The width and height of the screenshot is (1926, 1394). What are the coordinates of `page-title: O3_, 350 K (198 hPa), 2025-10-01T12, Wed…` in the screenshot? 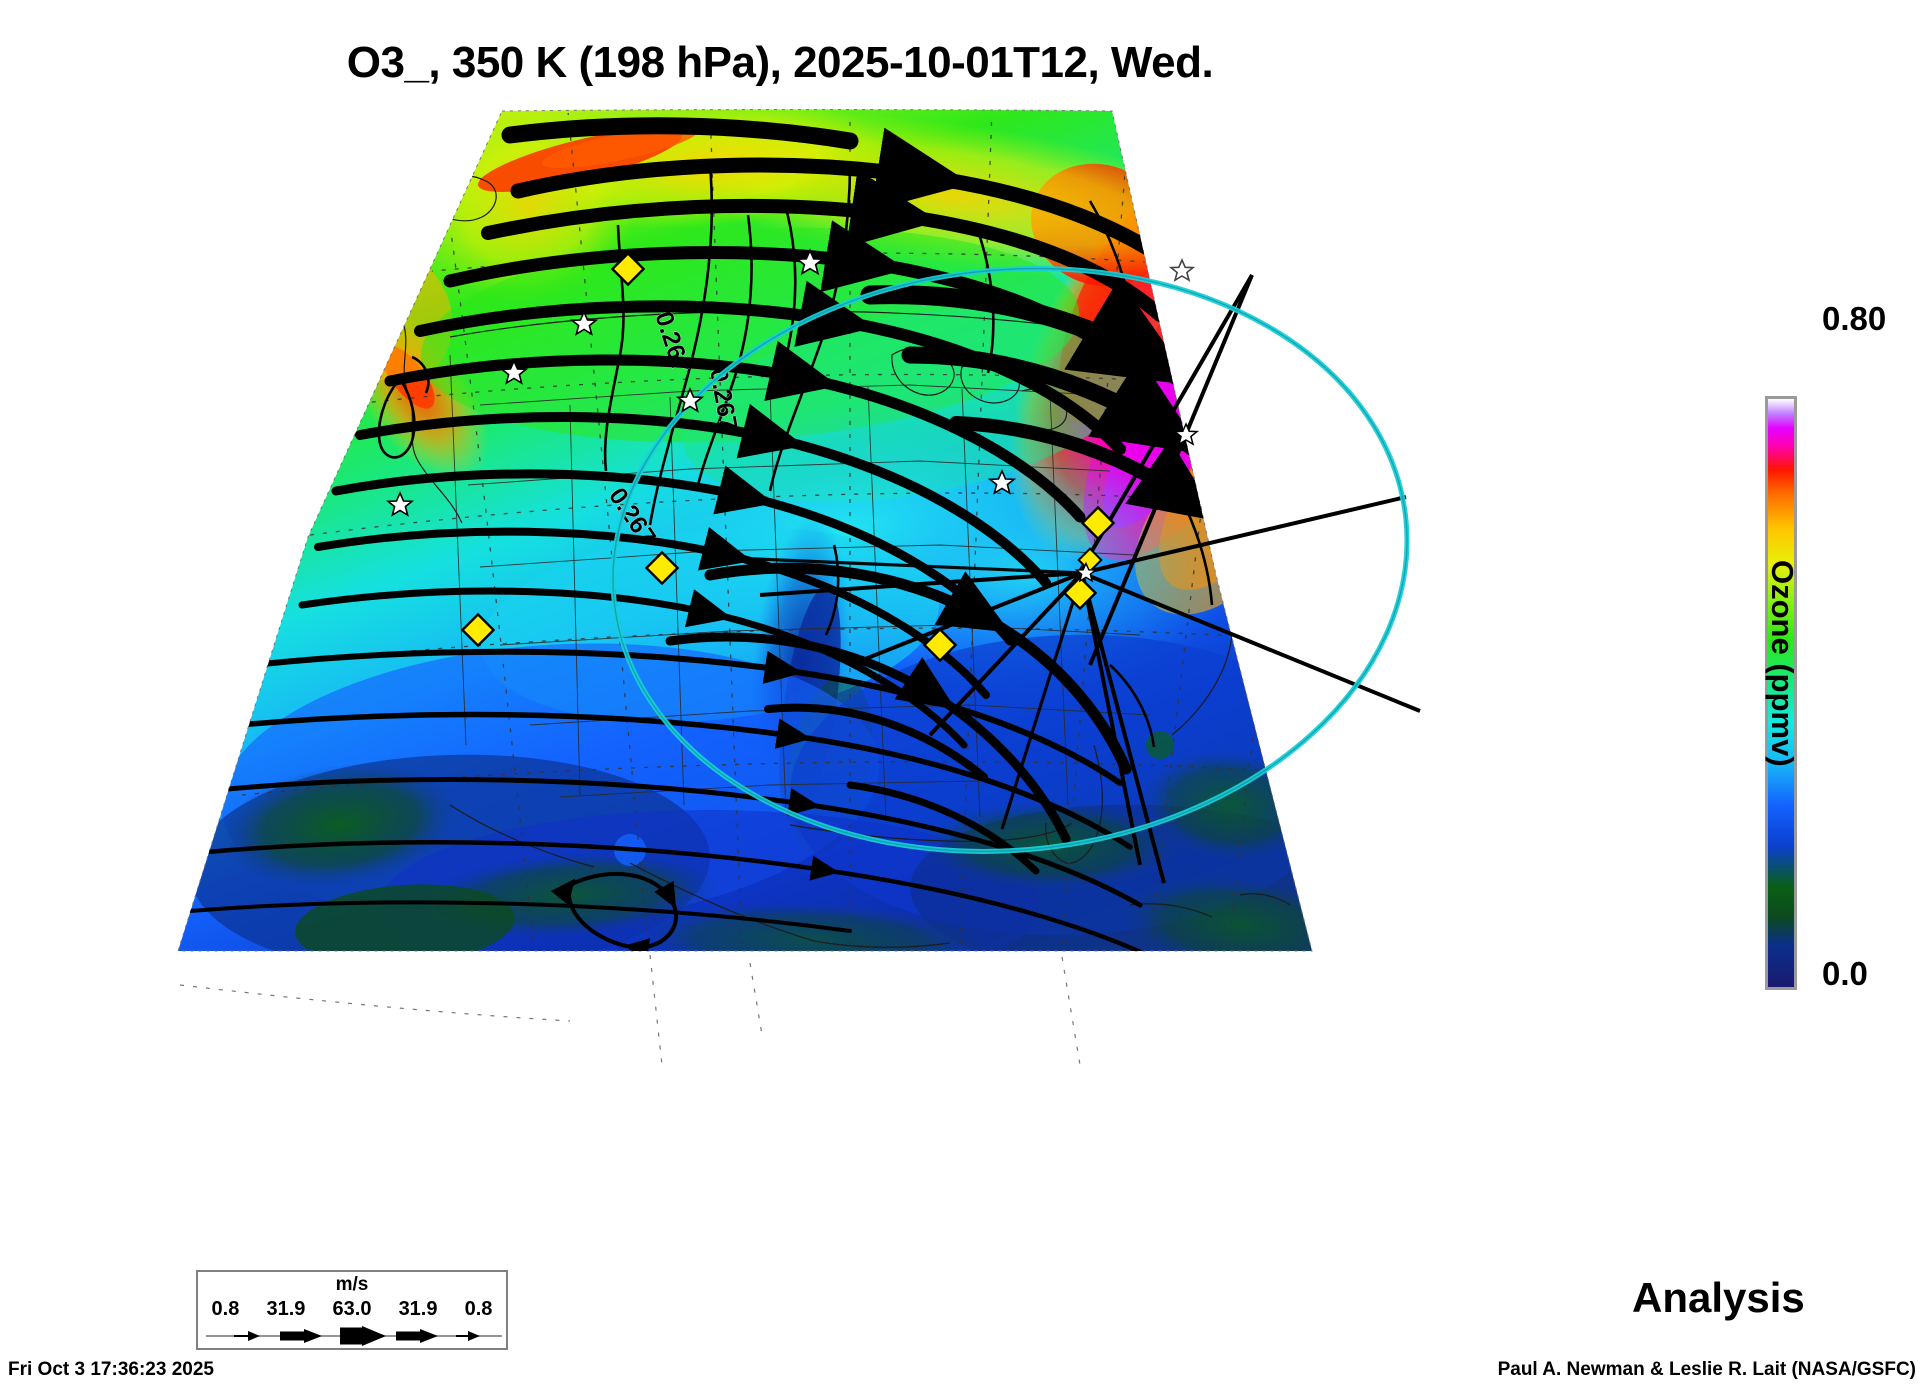 It's located at (780, 62).